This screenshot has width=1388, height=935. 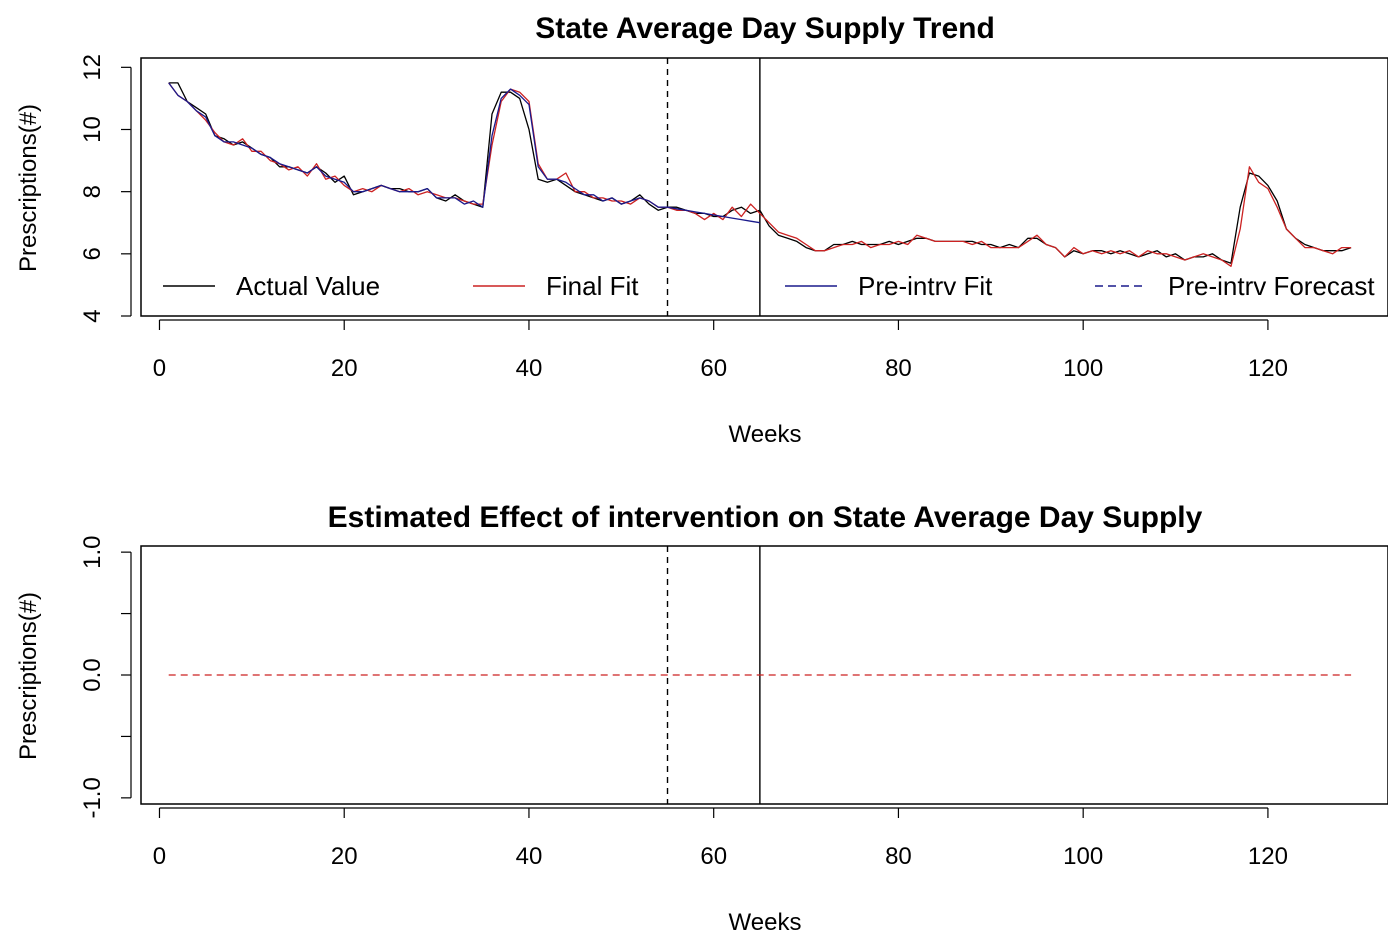 What do you see at coordinates (714, 215) in the screenshot?
I see `series-pre-intrv-forecast-line` at bounding box center [714, 215].